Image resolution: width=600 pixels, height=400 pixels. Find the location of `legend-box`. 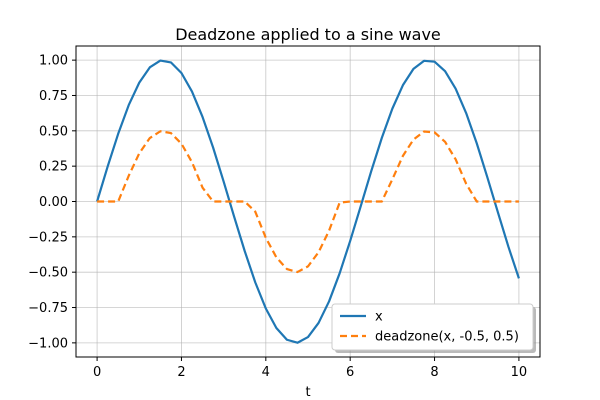

legend-box is located at coordinates (432, 327).